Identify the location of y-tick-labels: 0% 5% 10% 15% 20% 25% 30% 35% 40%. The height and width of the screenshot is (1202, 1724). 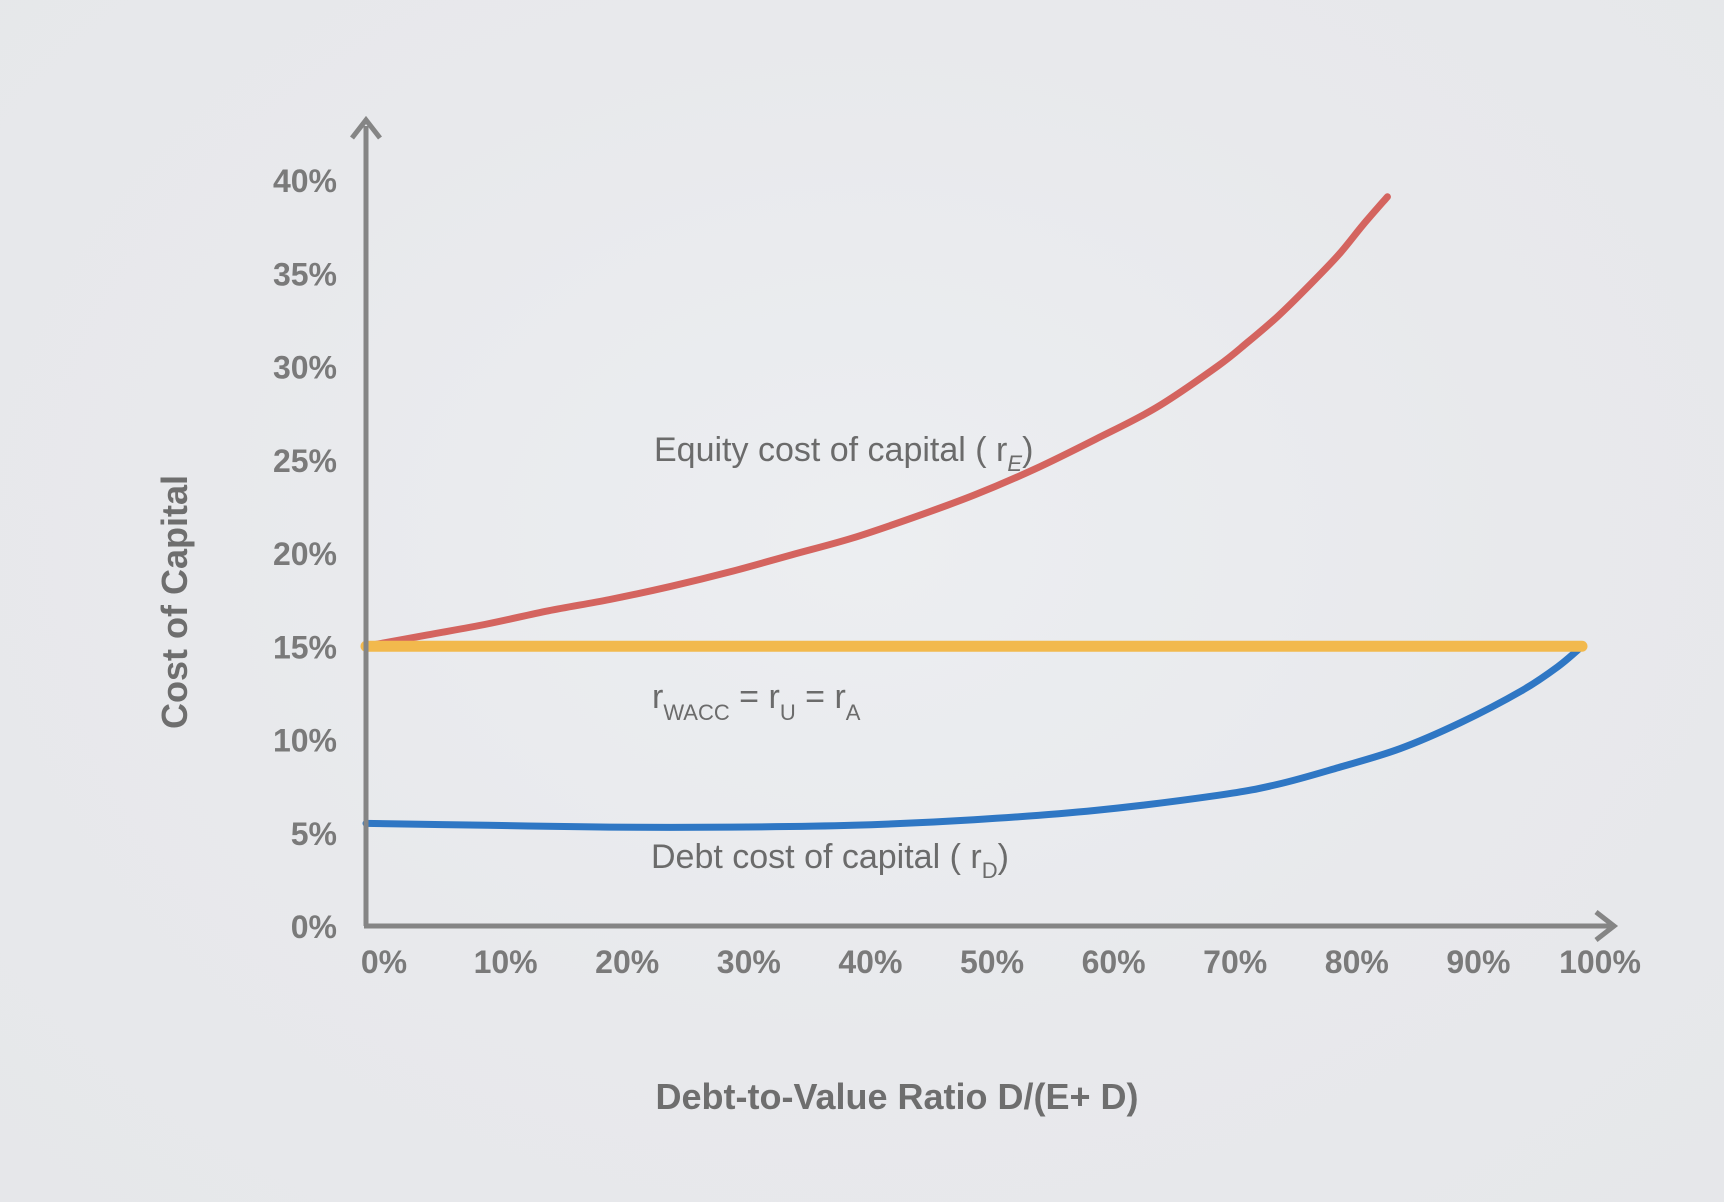
(305, 554).